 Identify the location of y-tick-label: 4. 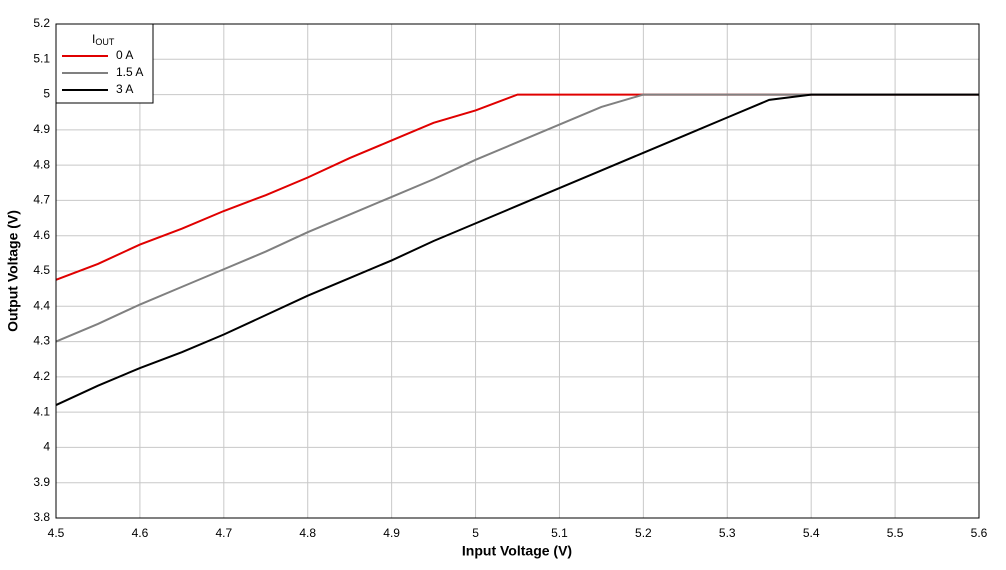
(46, 447).